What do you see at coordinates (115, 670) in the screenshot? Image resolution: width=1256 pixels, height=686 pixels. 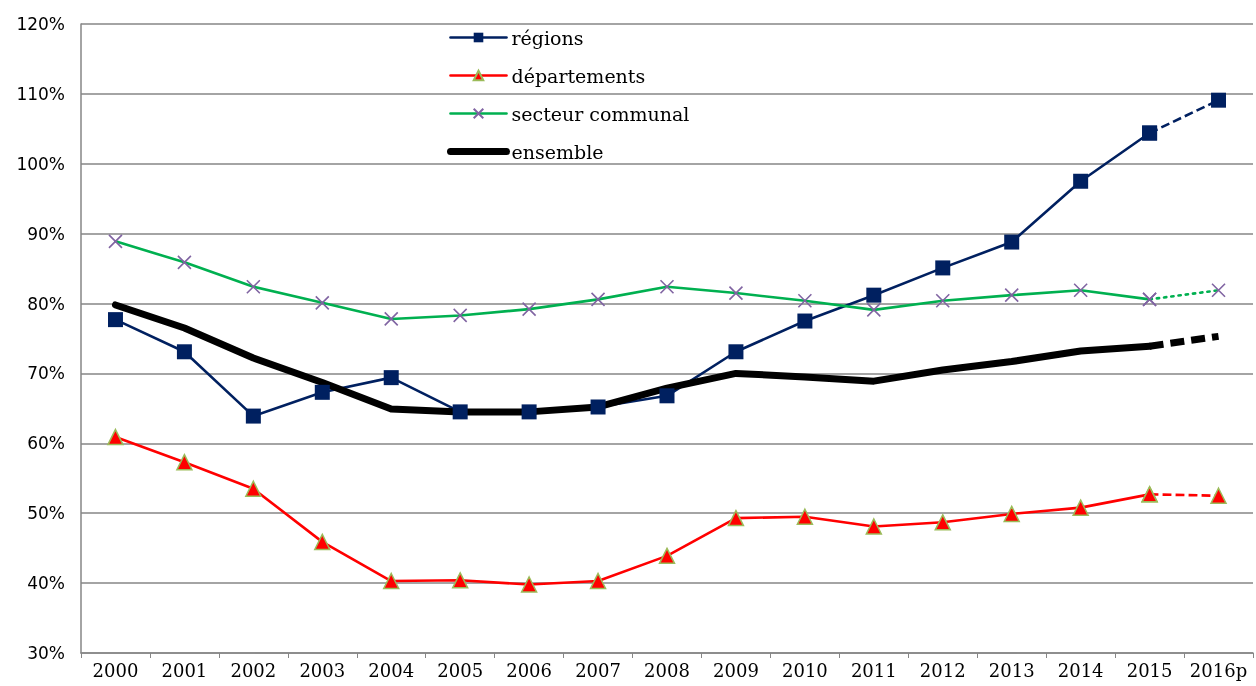 I see `x-tick-label: 2000` at bounding box center [115, 670].